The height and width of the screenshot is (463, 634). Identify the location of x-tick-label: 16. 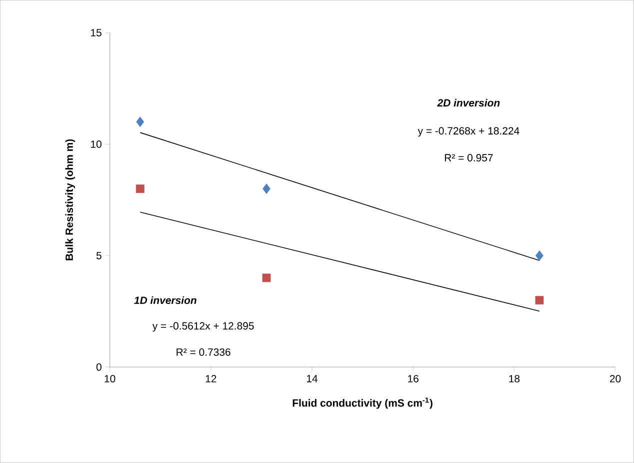
(413, 378).